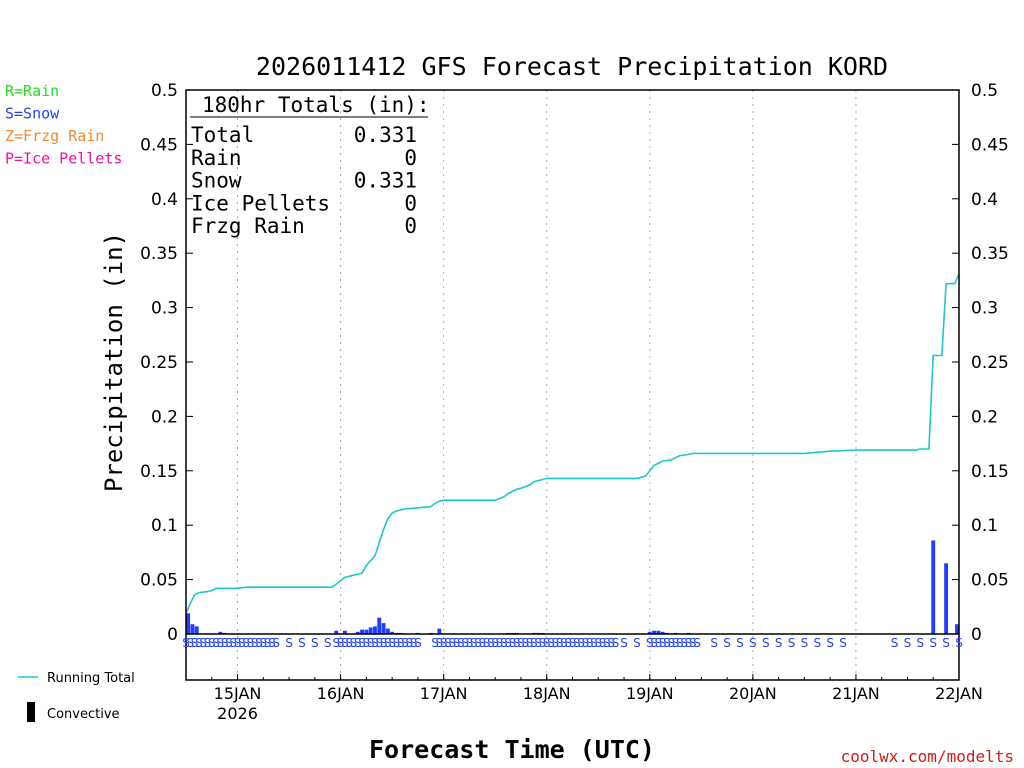  What do you see at coordinates (976, 635) in the screenshot?
I see `y-tick-label-right: 0` at bounding box center [976, 635].